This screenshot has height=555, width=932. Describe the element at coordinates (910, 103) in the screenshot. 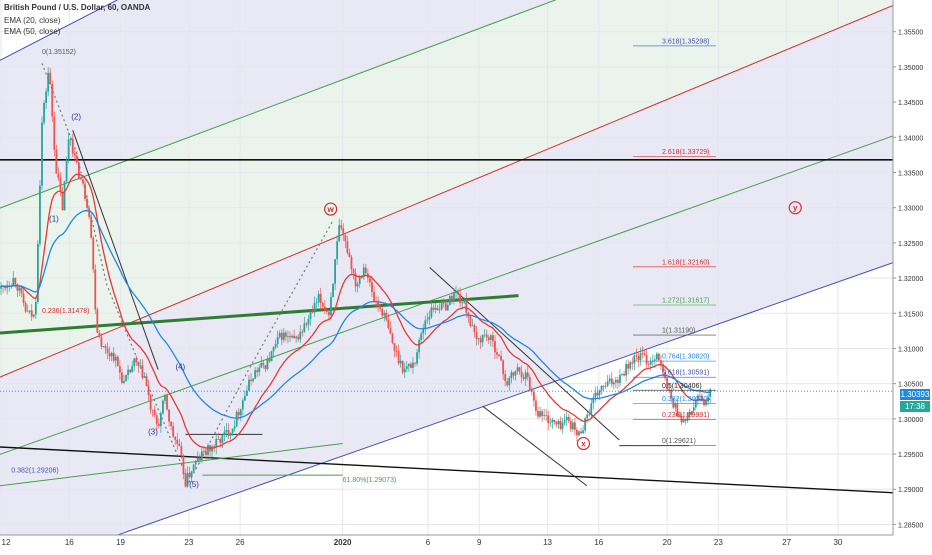

I see `y-tick-label: 1.34500` at that location.